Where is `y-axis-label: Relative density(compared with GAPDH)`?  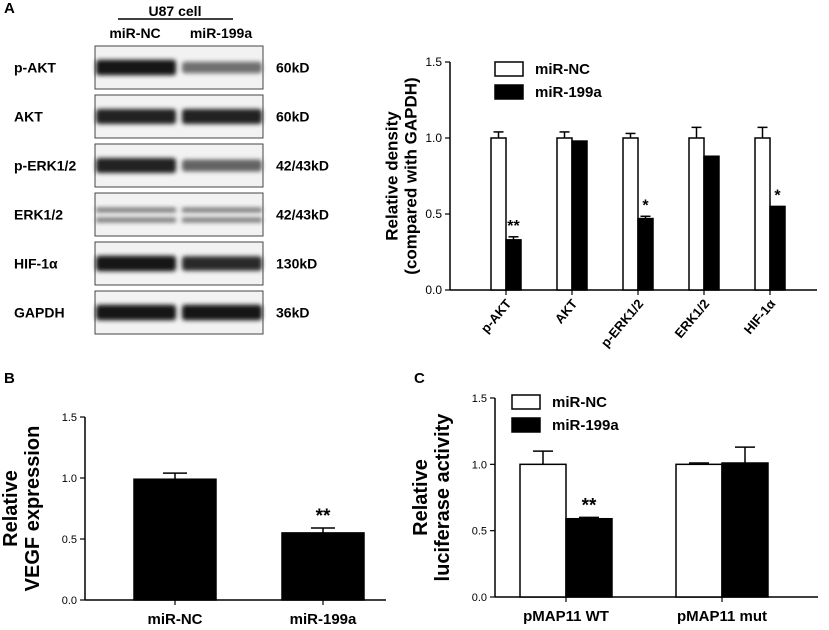
y-axis-label: Relative density(compared with GAPDH) is located at coordinates (402, 175).